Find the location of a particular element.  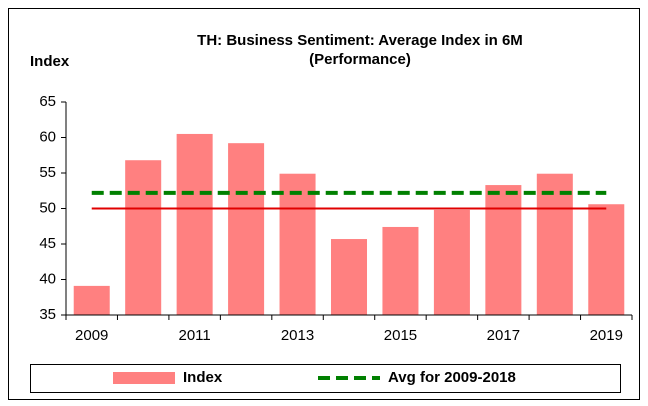

y-tick-label: 65 is located at coordinates (47, 101).